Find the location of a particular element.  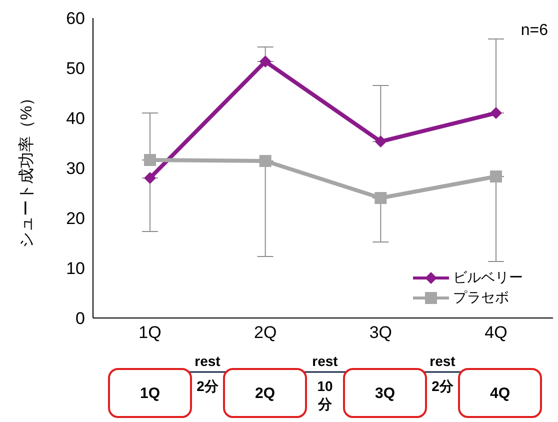

y-tick-label: 40 is located at coordinates (75, 118).